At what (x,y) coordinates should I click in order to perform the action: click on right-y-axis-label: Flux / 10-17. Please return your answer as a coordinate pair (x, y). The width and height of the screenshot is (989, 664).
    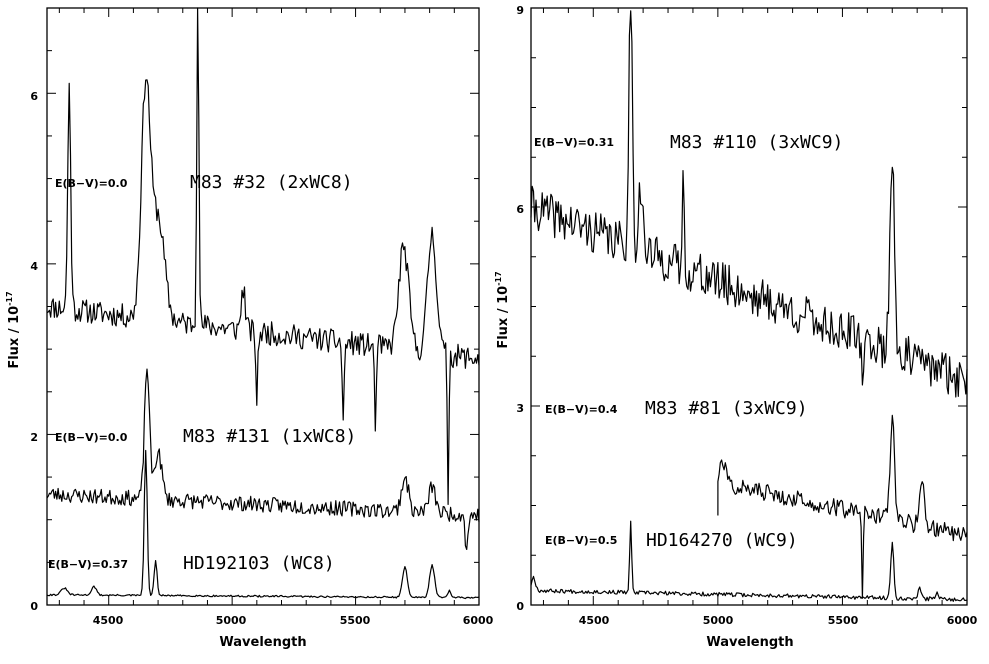
    Looking at the image, I should click on (502, 309).